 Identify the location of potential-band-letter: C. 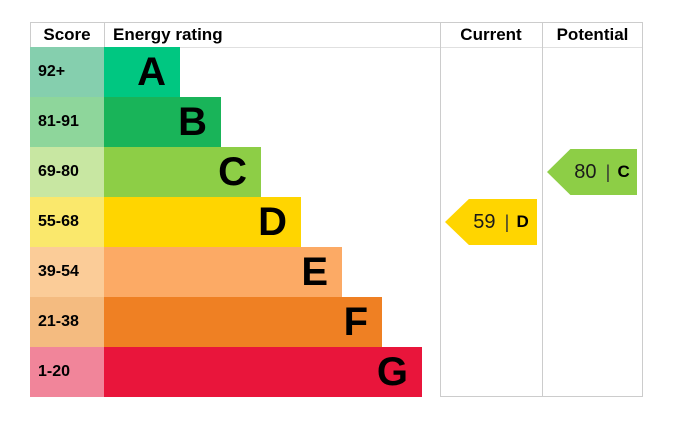
(623, 171).